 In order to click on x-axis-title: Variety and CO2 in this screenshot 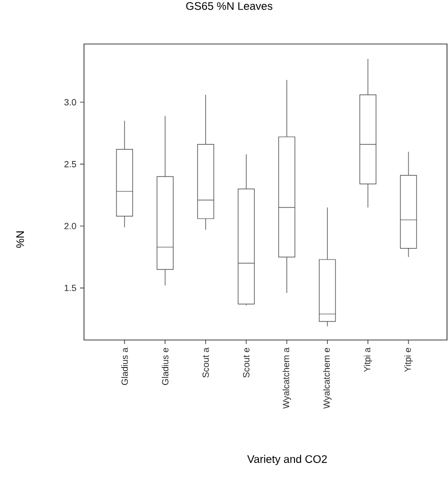, I will do `click(287, 460)`.